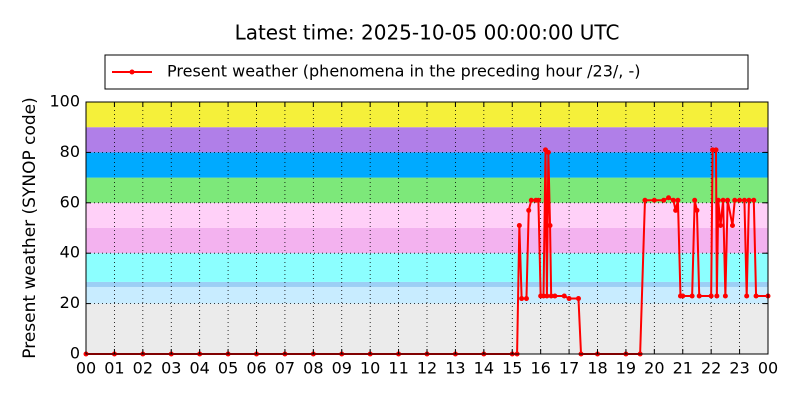 The image size is (800, 404). What do you see at coordinates (70, 302) in the screenshot?
I see `y-tick-label: 20` at bounding box center [70, 302].